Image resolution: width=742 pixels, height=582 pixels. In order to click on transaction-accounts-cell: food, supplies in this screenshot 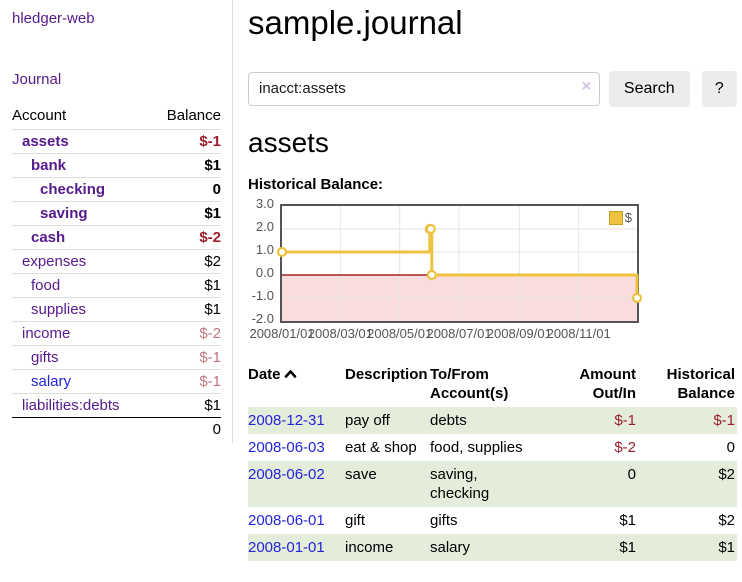, I will do `click(476, 448)`.